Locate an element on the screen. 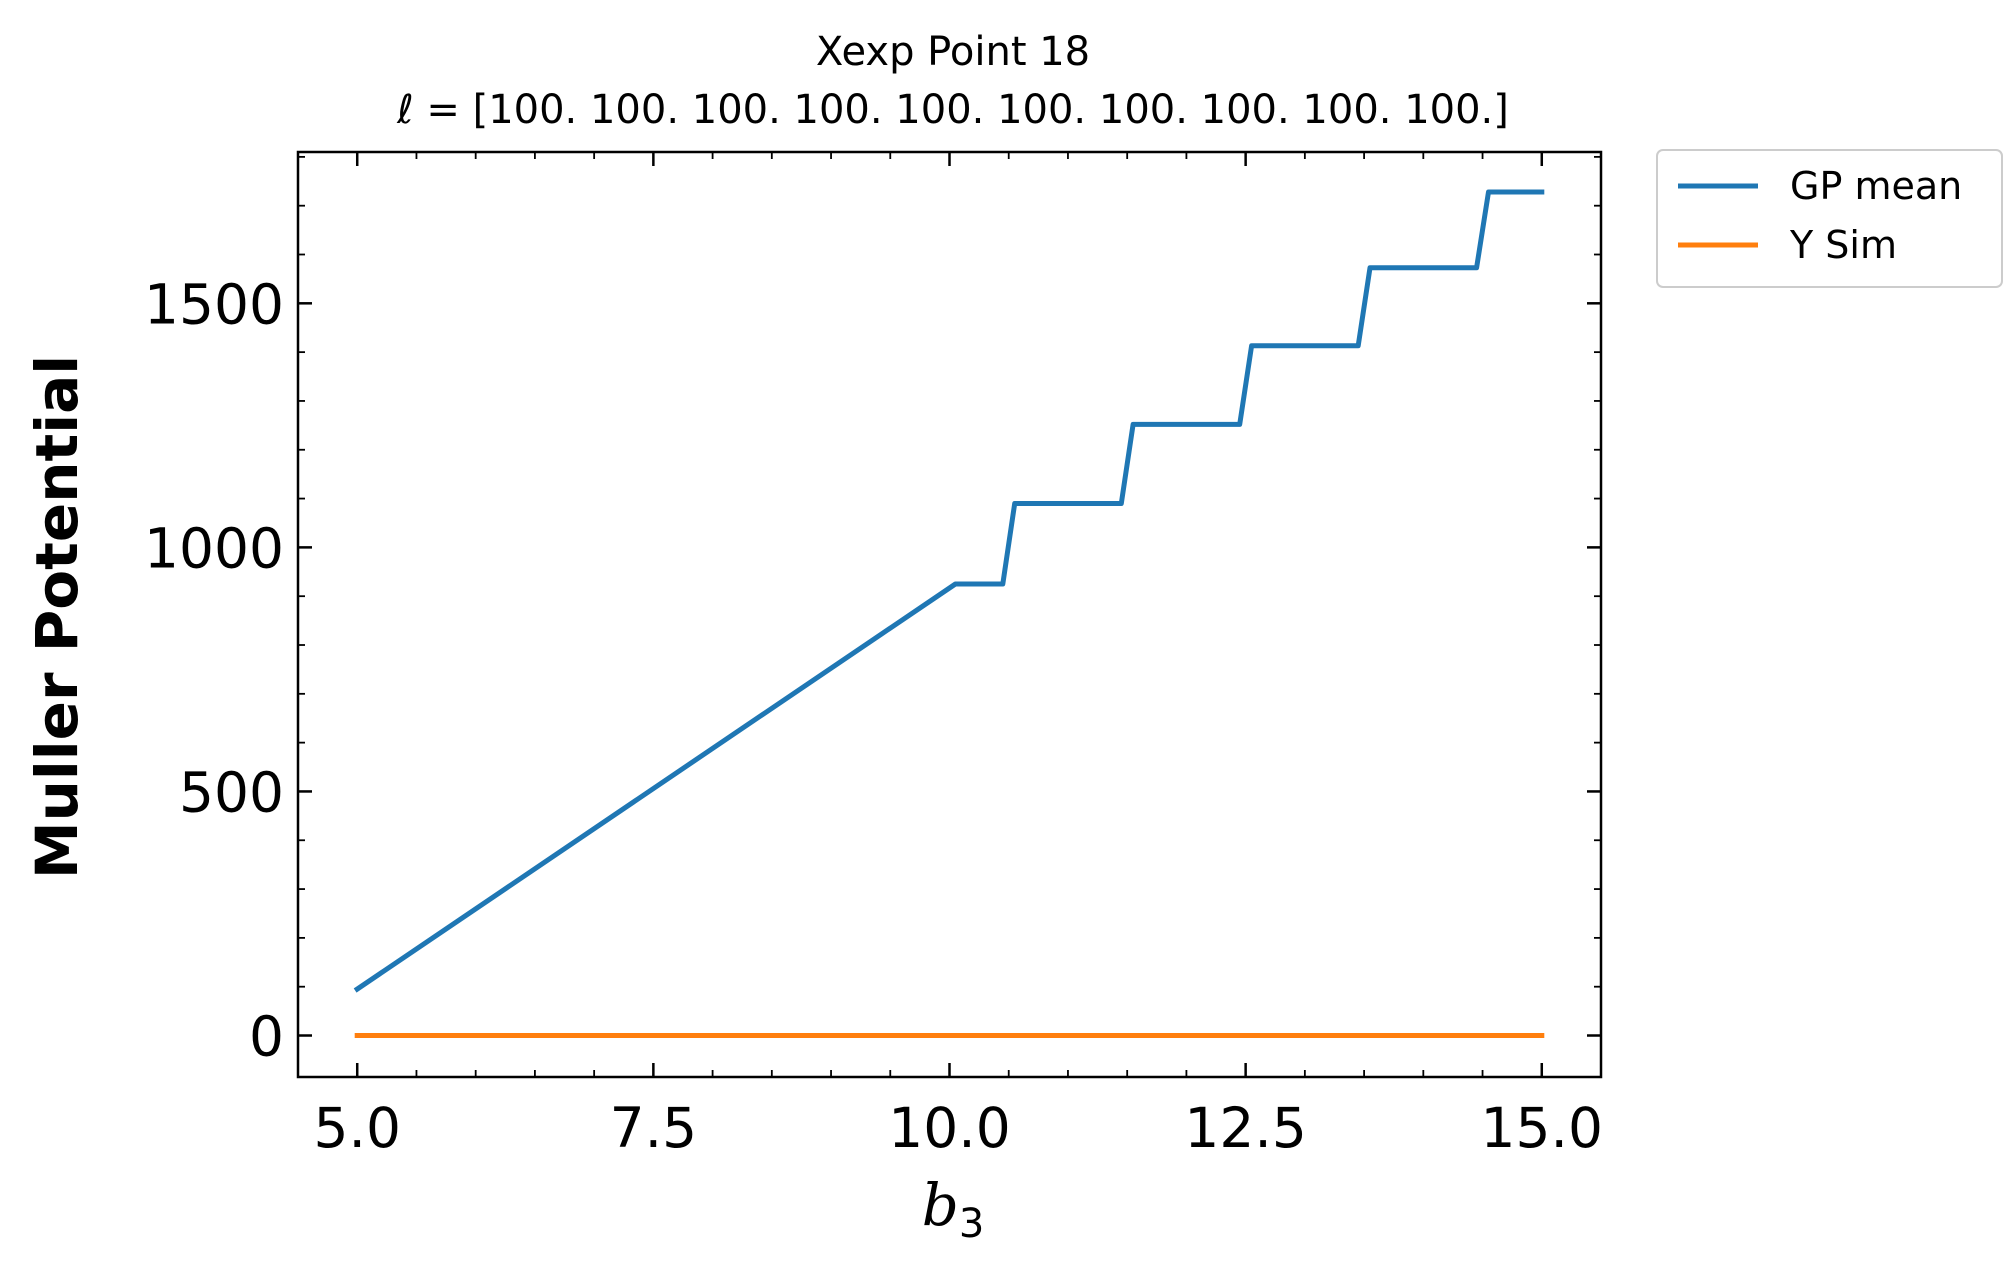 This screenshot has width=2011, height=1261. x-axis-label: b3 is located at coordinates (953, 1209).